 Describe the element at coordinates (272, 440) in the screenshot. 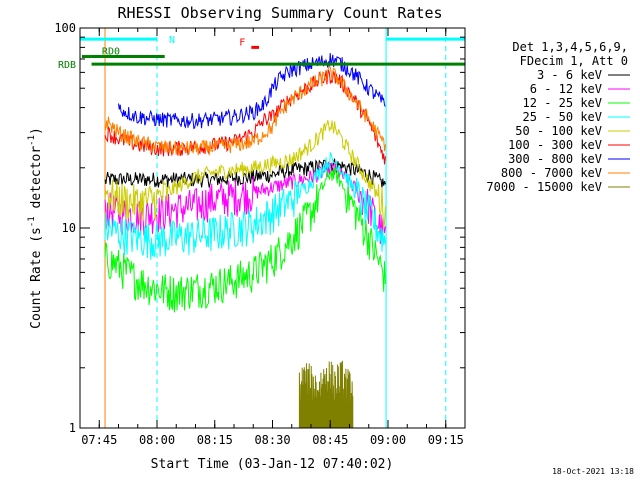

I see `x-tick-label-08-30: 08:30` at that location.